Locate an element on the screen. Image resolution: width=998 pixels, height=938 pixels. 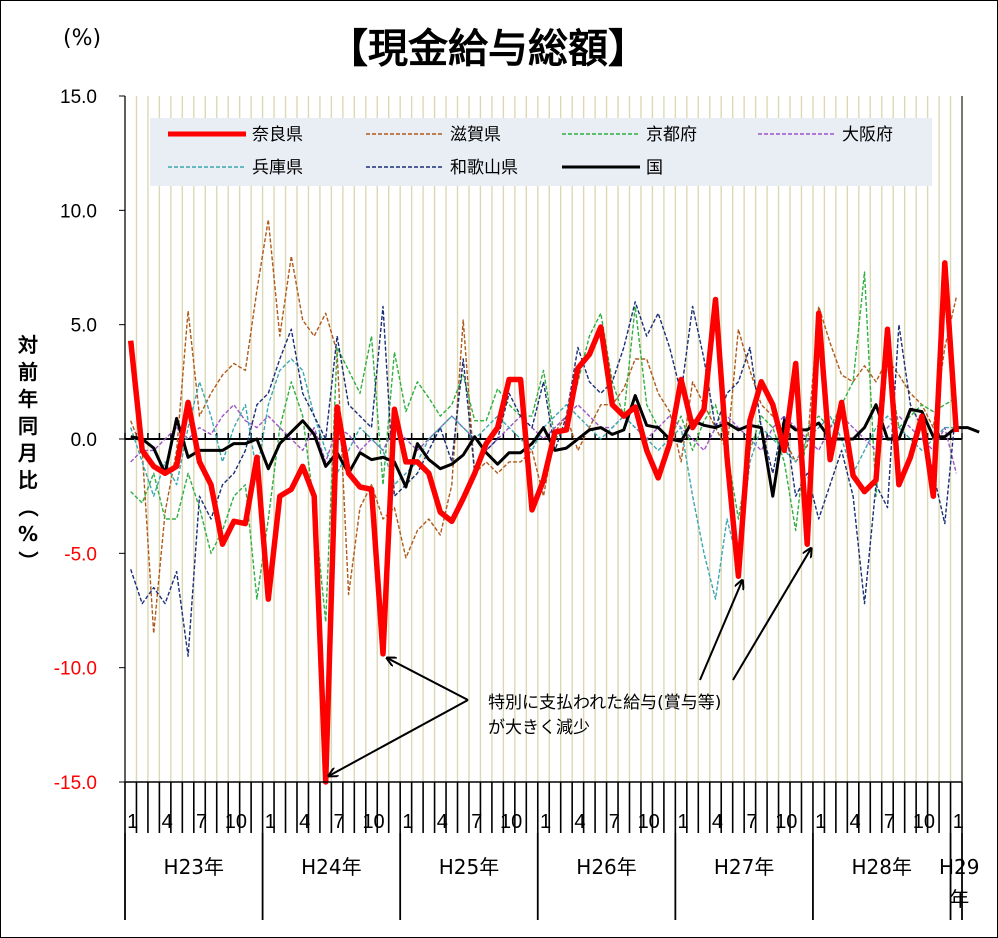
legend-entry: 滋賀県 is located at coordinates (475, 135).